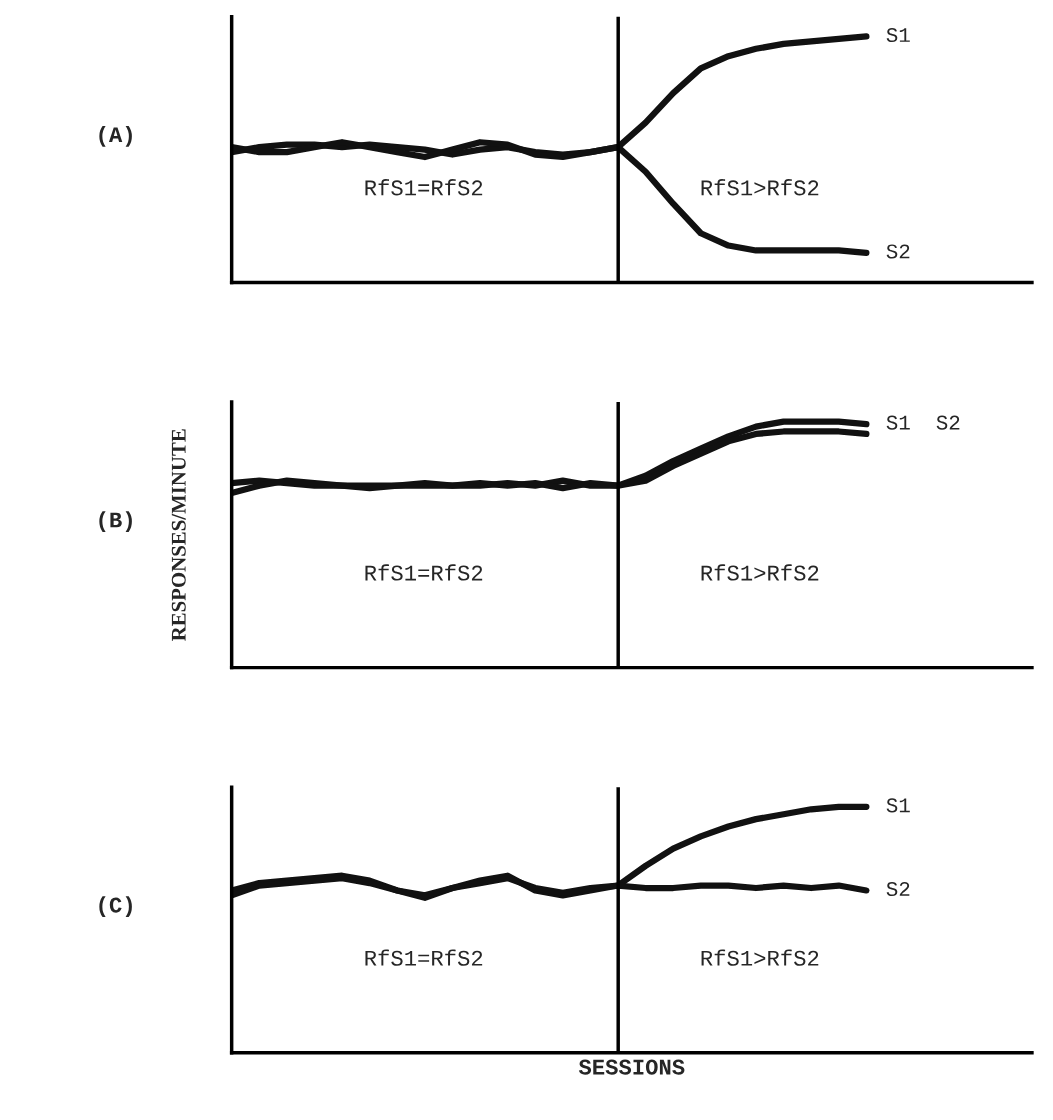 The image size is (1053, 1120). I want to click on text: (B), so click(115, 521).